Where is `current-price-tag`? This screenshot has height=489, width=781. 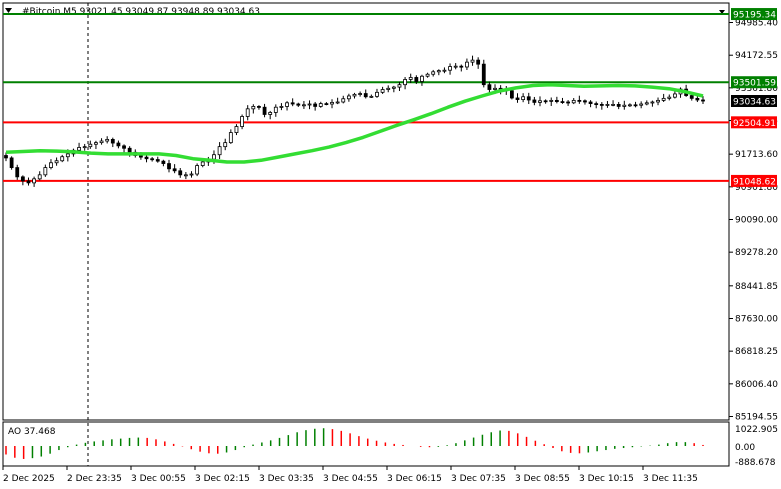 current-price-tag is located at coordinates (754, 101).